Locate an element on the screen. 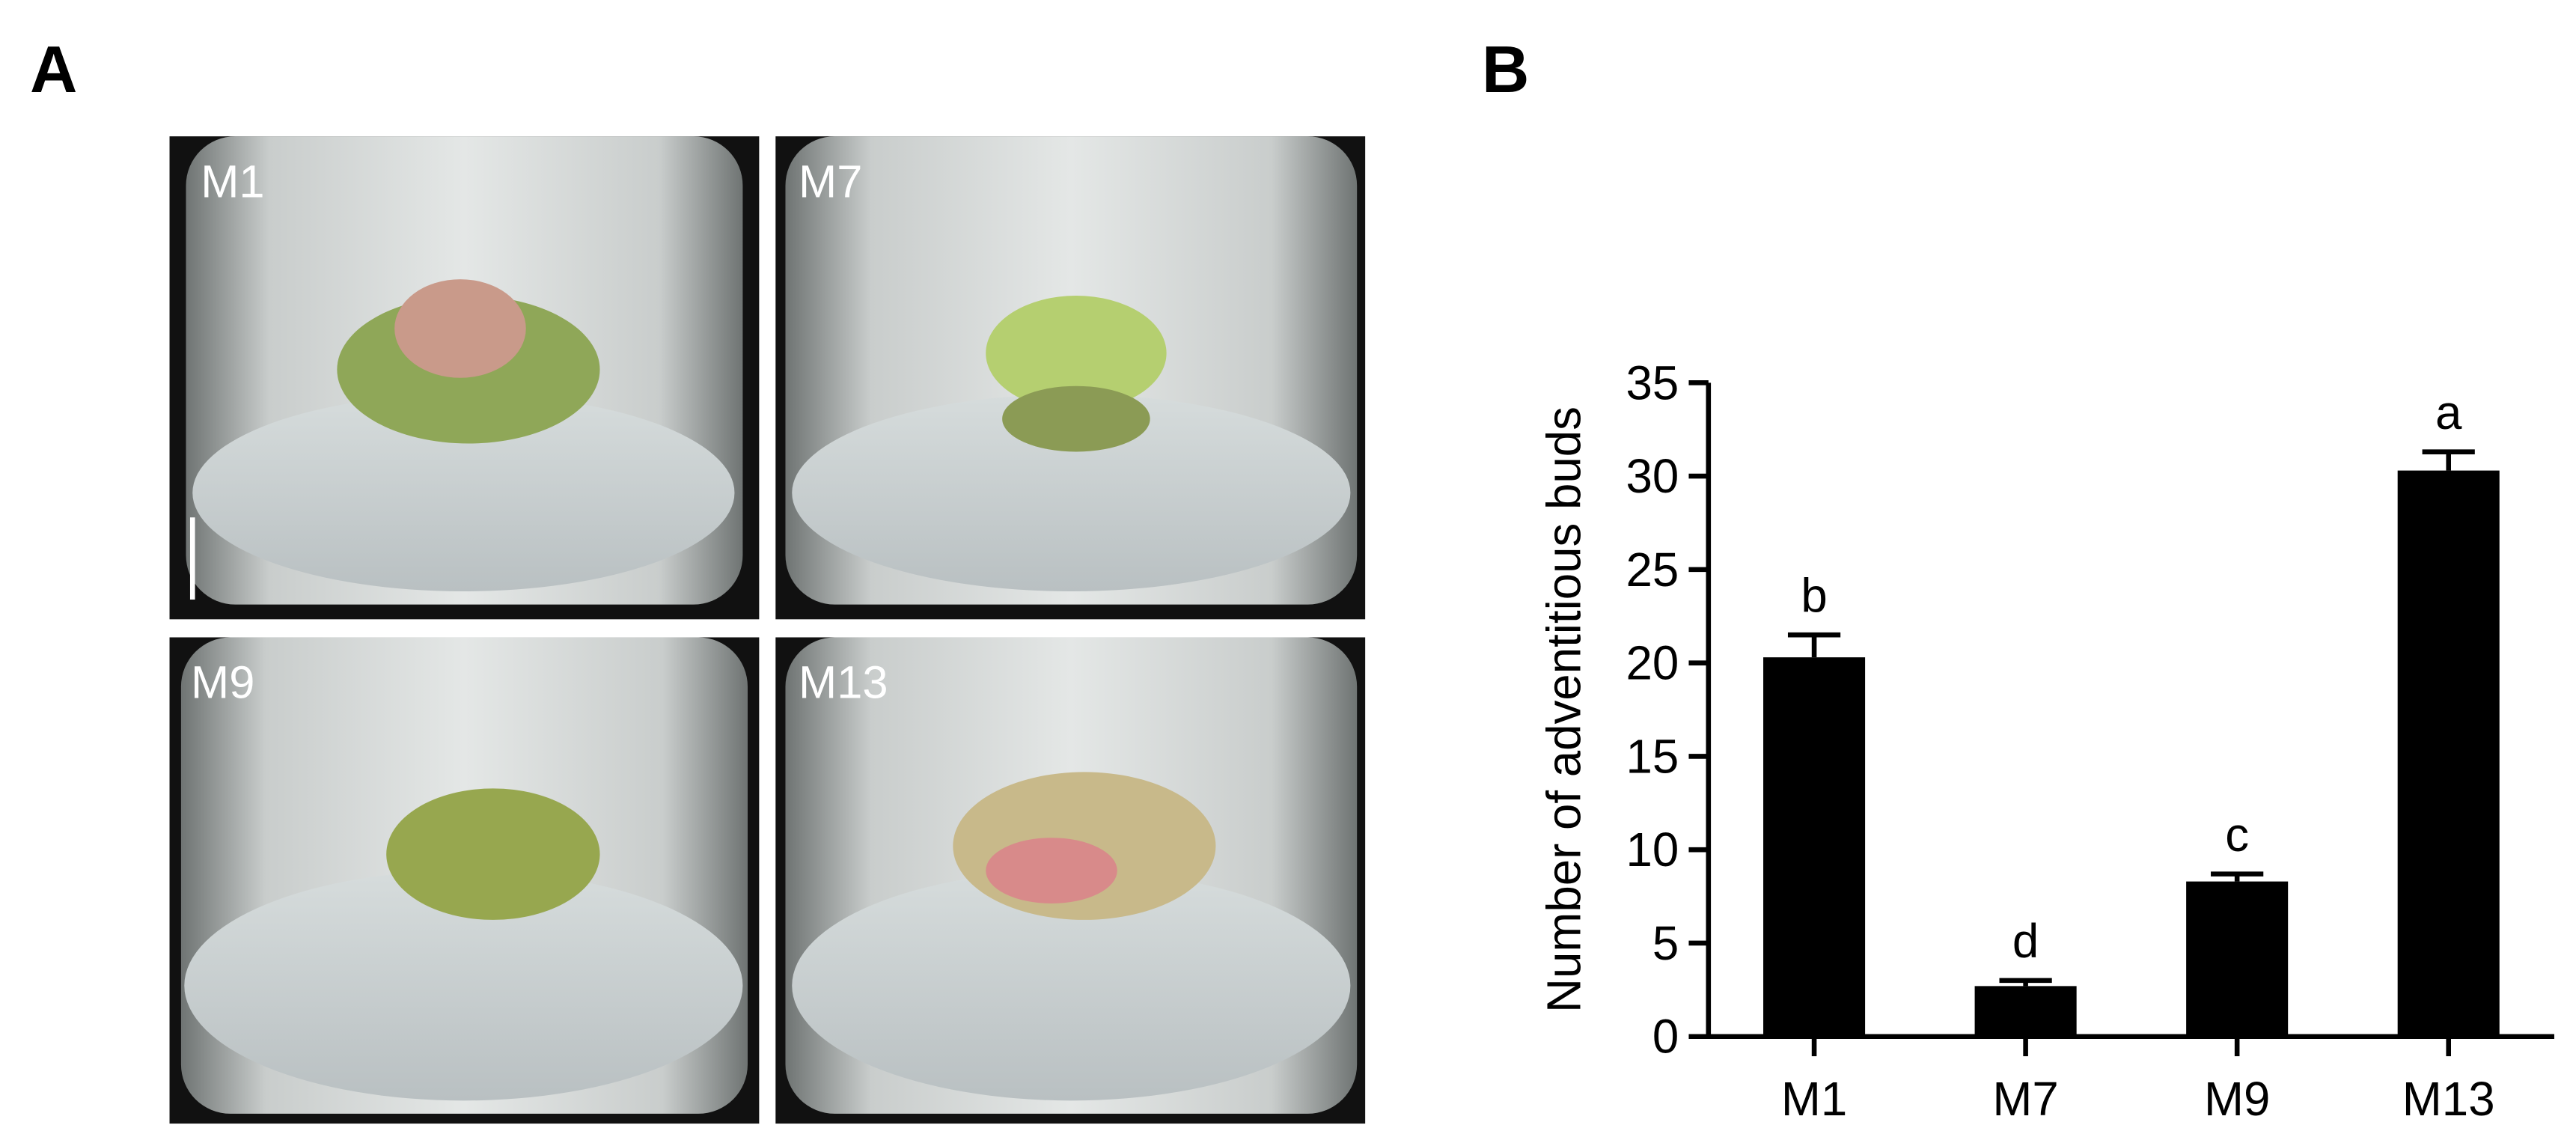 This screenshot has width=2576, height=1140. photo: M1 is located at coordinates (464, 378).